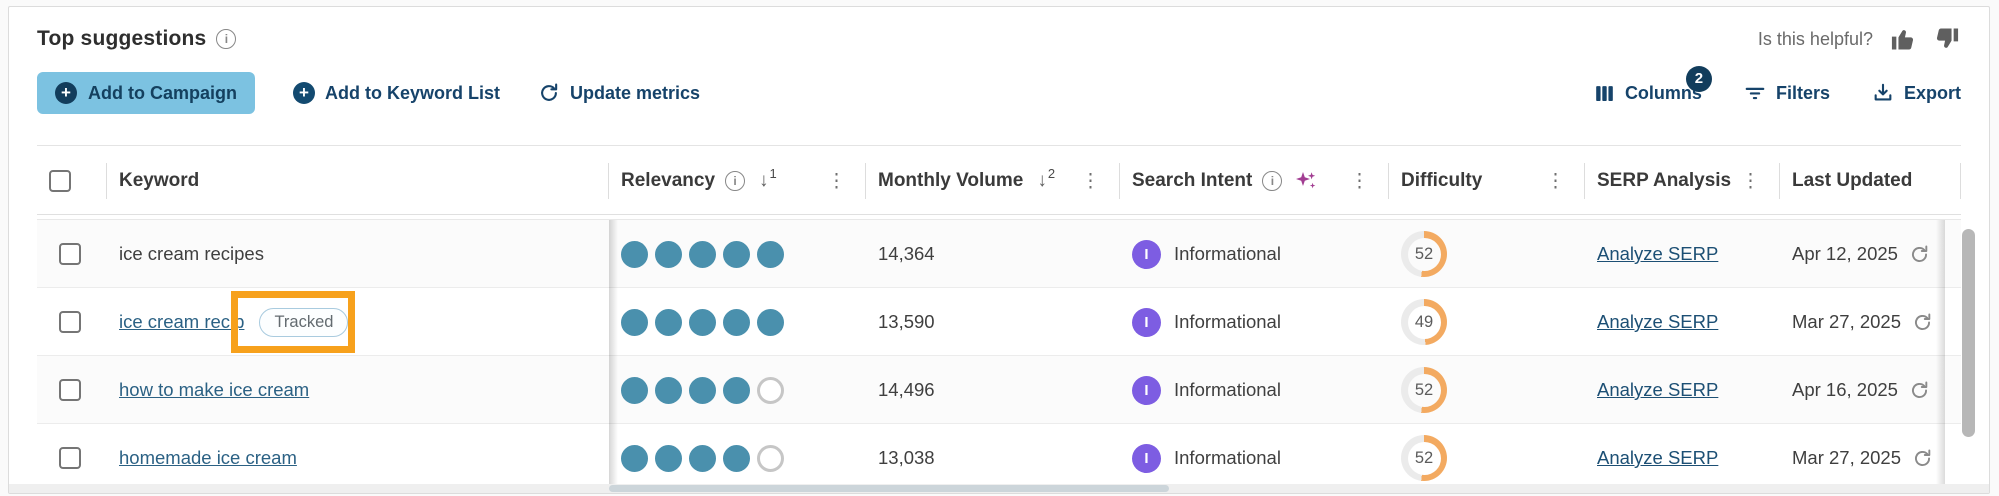 This screenshot has width=1999, height=496. I want to click on header-relevancy: Relevancy i ↓ 1 ⋮, so click(737, 181).